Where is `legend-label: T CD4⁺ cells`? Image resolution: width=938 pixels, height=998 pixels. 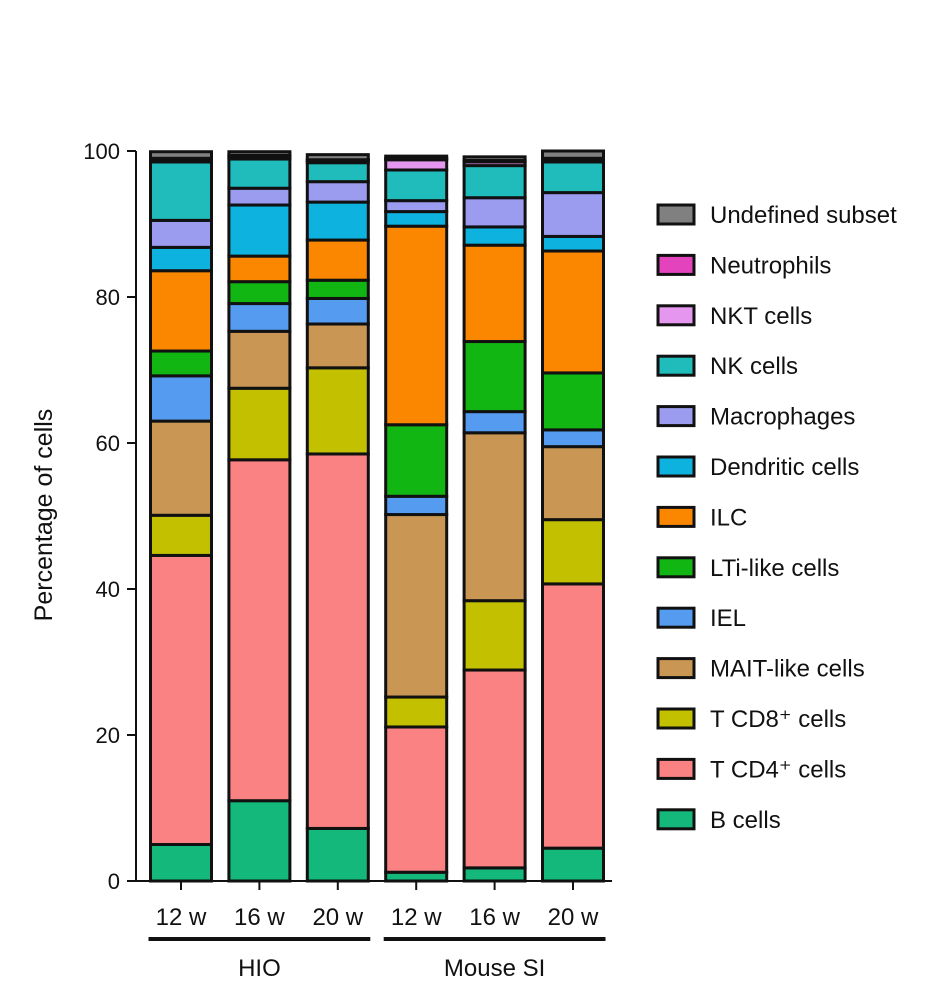
legend-label: T CD4⁺ cells is located at coordinates (778, 769).